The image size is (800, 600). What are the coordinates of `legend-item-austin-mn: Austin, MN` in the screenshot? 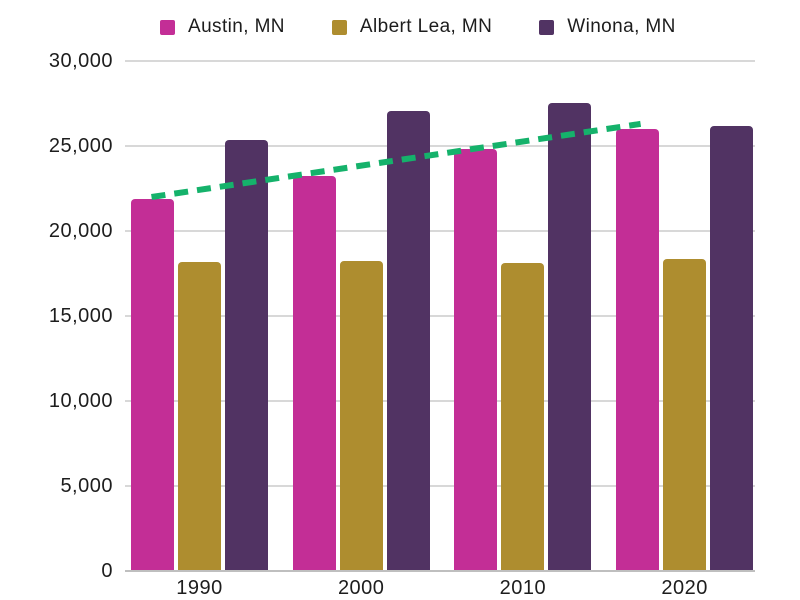 It's located at (222, 27).